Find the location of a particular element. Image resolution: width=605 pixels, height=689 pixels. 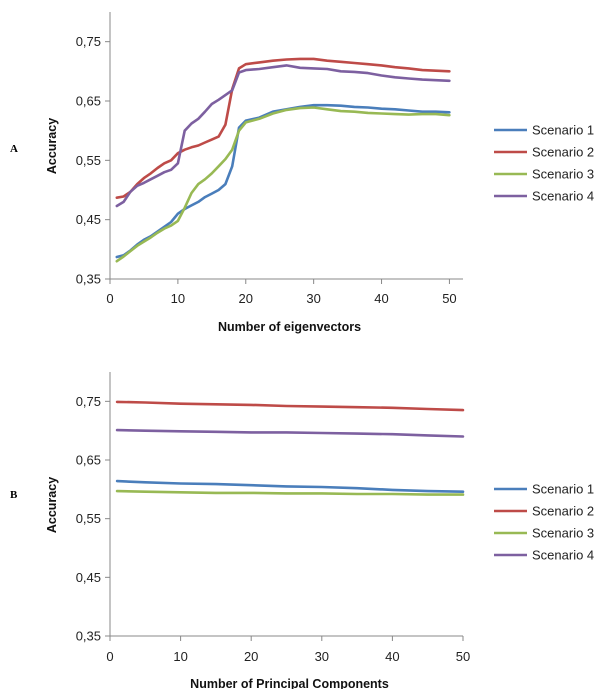

x-axis-title: Number of eigenvectors is located at coordinates (289, 327).